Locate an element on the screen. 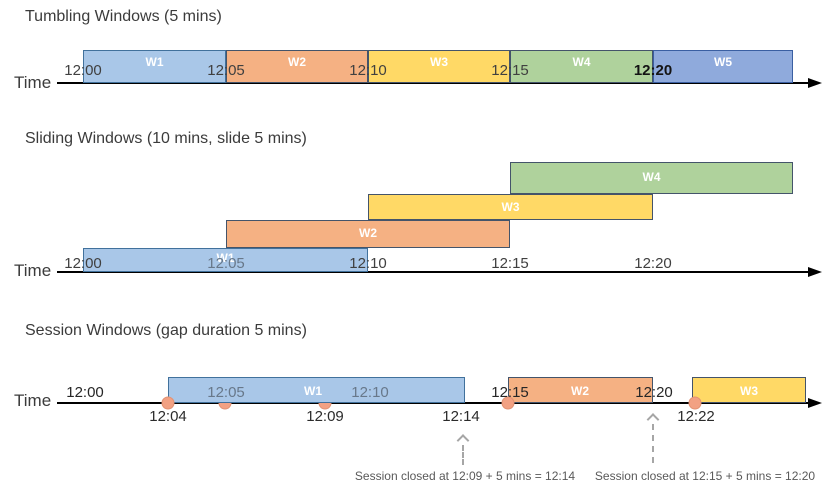 The width and height of the screenshot is (829, 498). time-axis-tumbling is located at coordinates (432, 83).